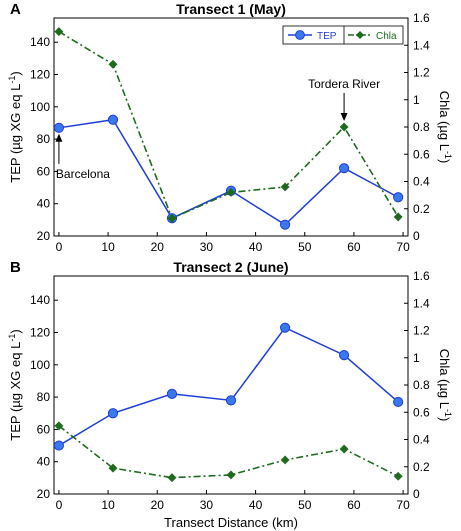 This screenshot has width=461, height=531. What do you see at coordinates (300, 35) in the screenshot?
I see `legend-tep-marker` at bounding box center [300, 35].